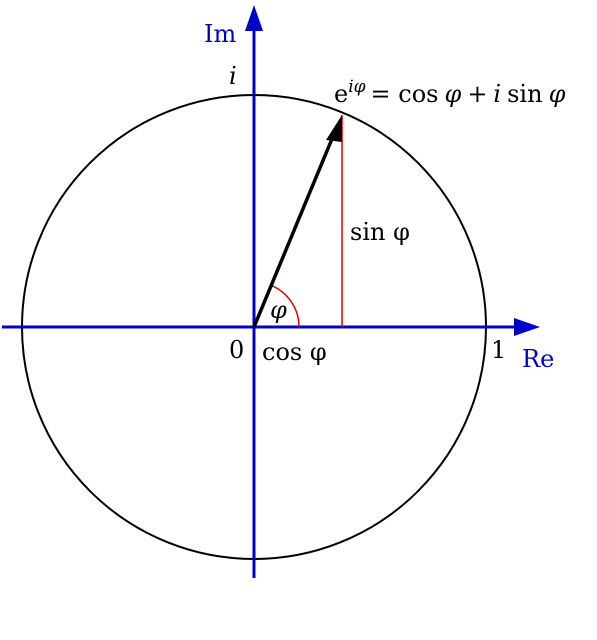 This screenshot has width=597, height=640. Describe the element at coordinates (356, 87) in the screenshot. I see `formula-exponent: iφ` at that location.